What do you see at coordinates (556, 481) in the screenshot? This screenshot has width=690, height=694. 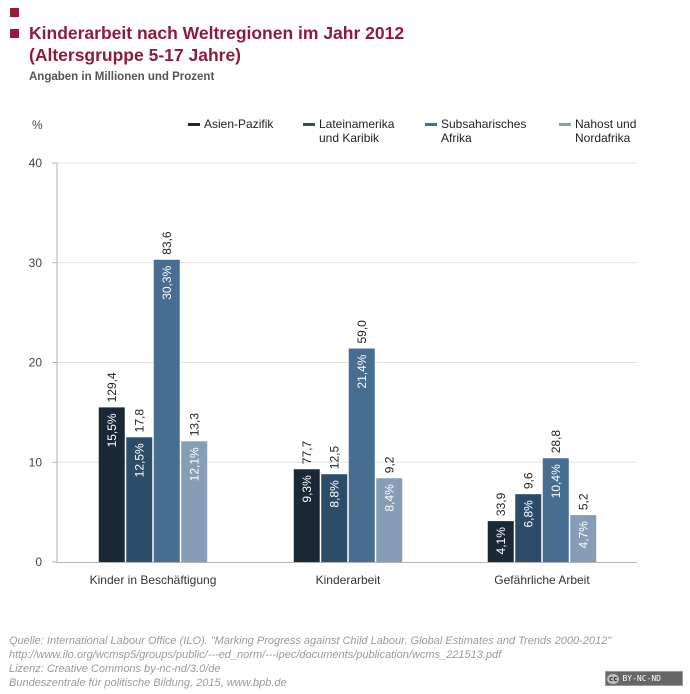 I see `bar-percent-label: 10,4%` at bounding box center [556, 481].